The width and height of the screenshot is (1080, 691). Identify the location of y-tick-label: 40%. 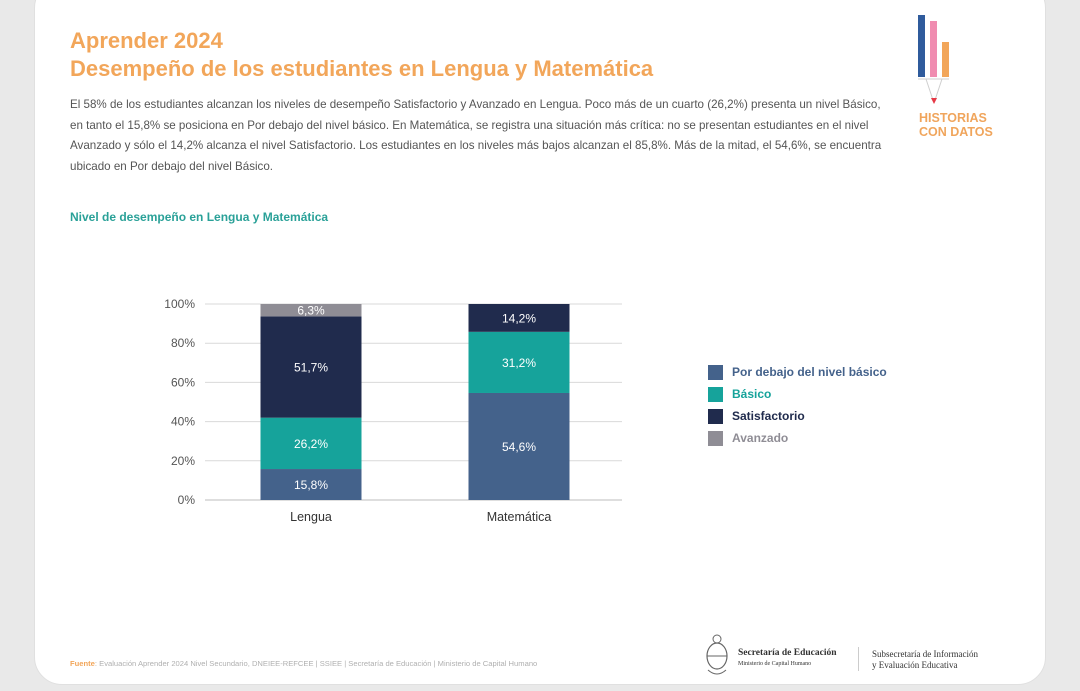
(183, 422).